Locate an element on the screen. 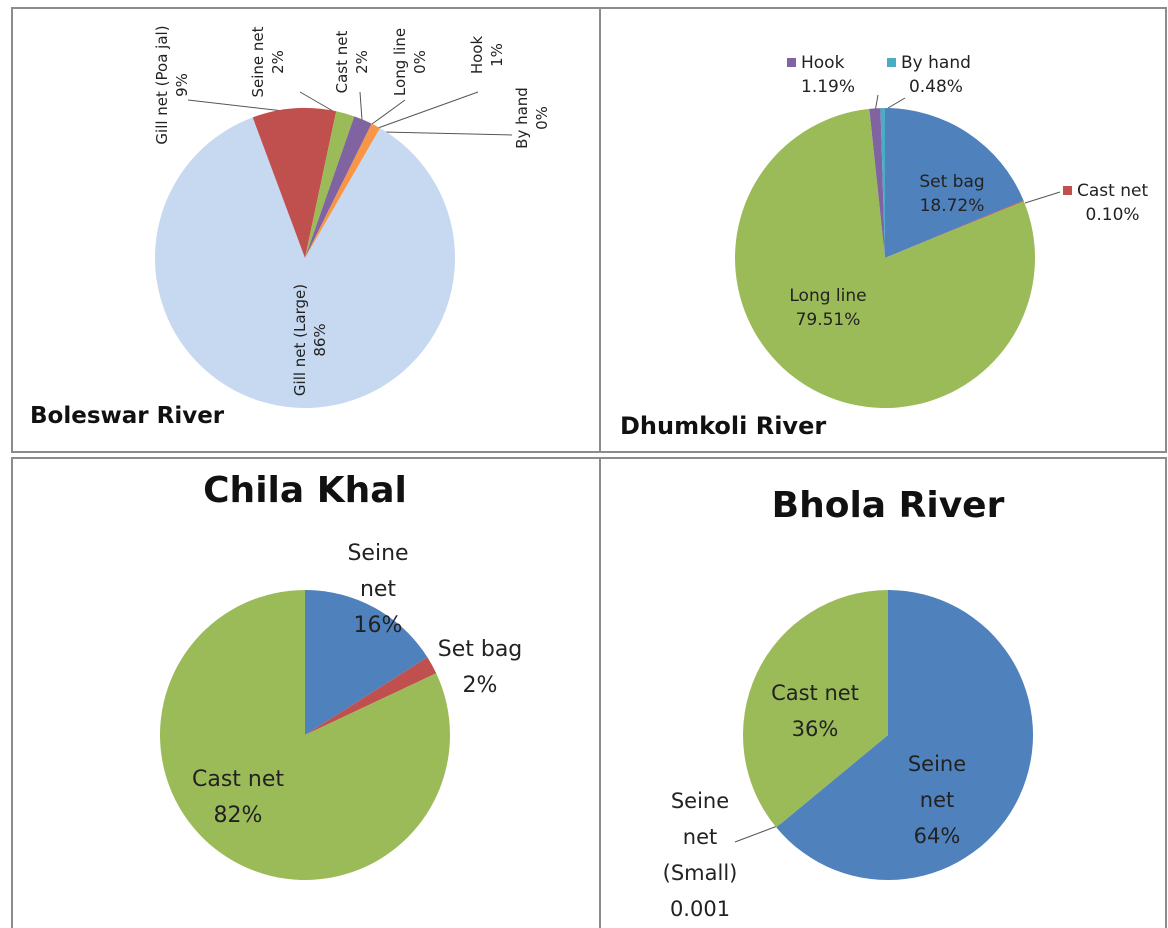  slice-label: Set bag 2% is located at coordinates (480, 668).